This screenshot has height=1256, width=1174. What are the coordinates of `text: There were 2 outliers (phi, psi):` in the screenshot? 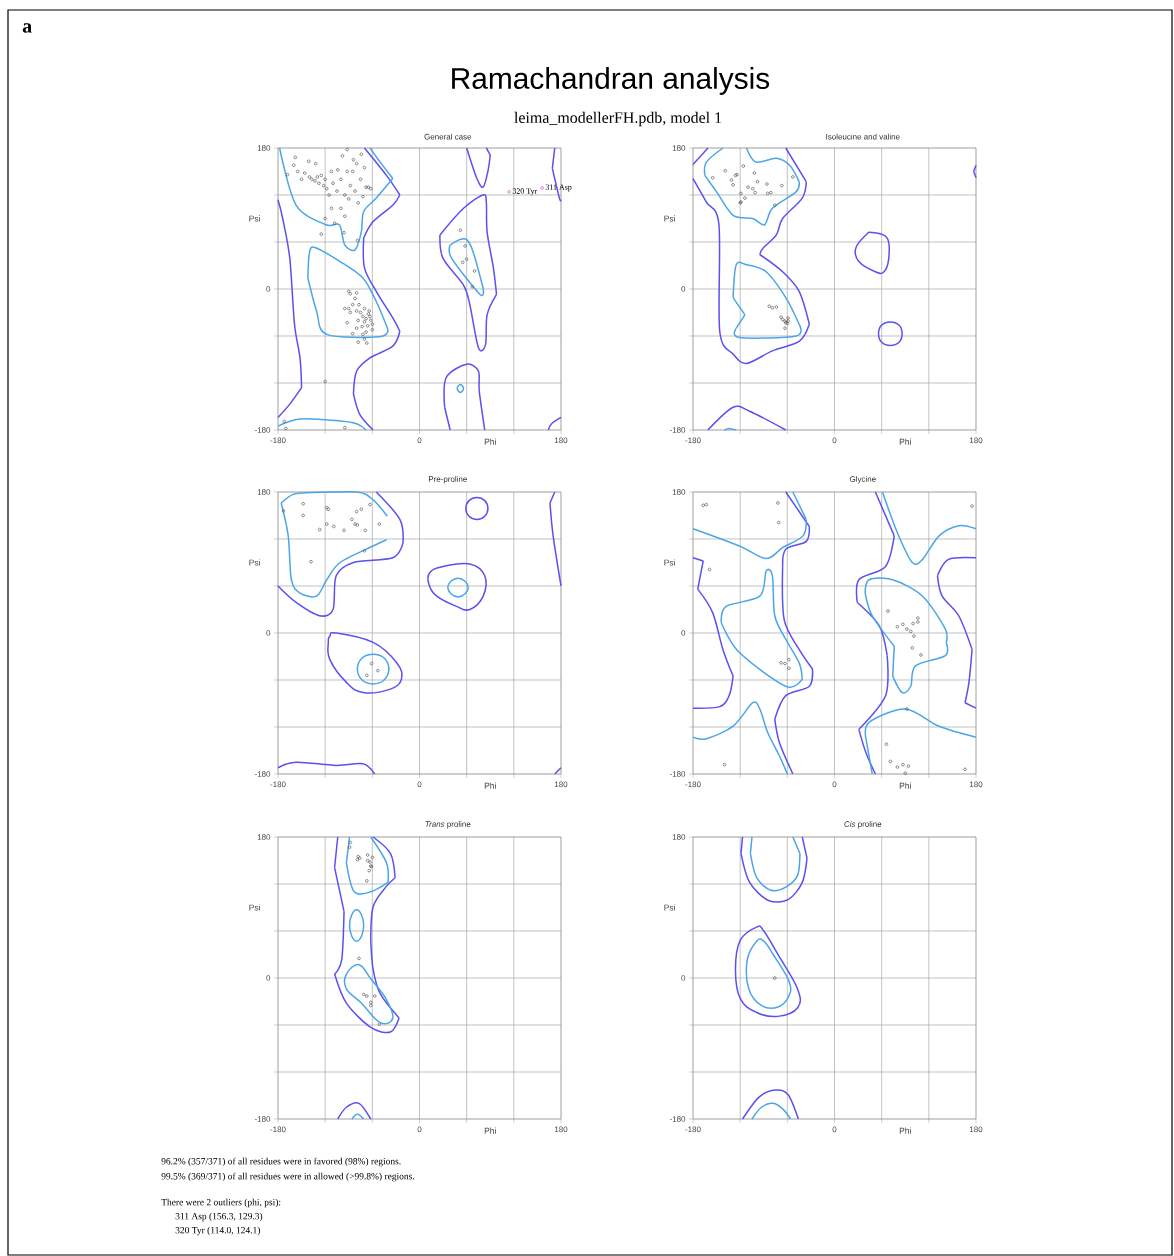 It's located at (221, 1203).